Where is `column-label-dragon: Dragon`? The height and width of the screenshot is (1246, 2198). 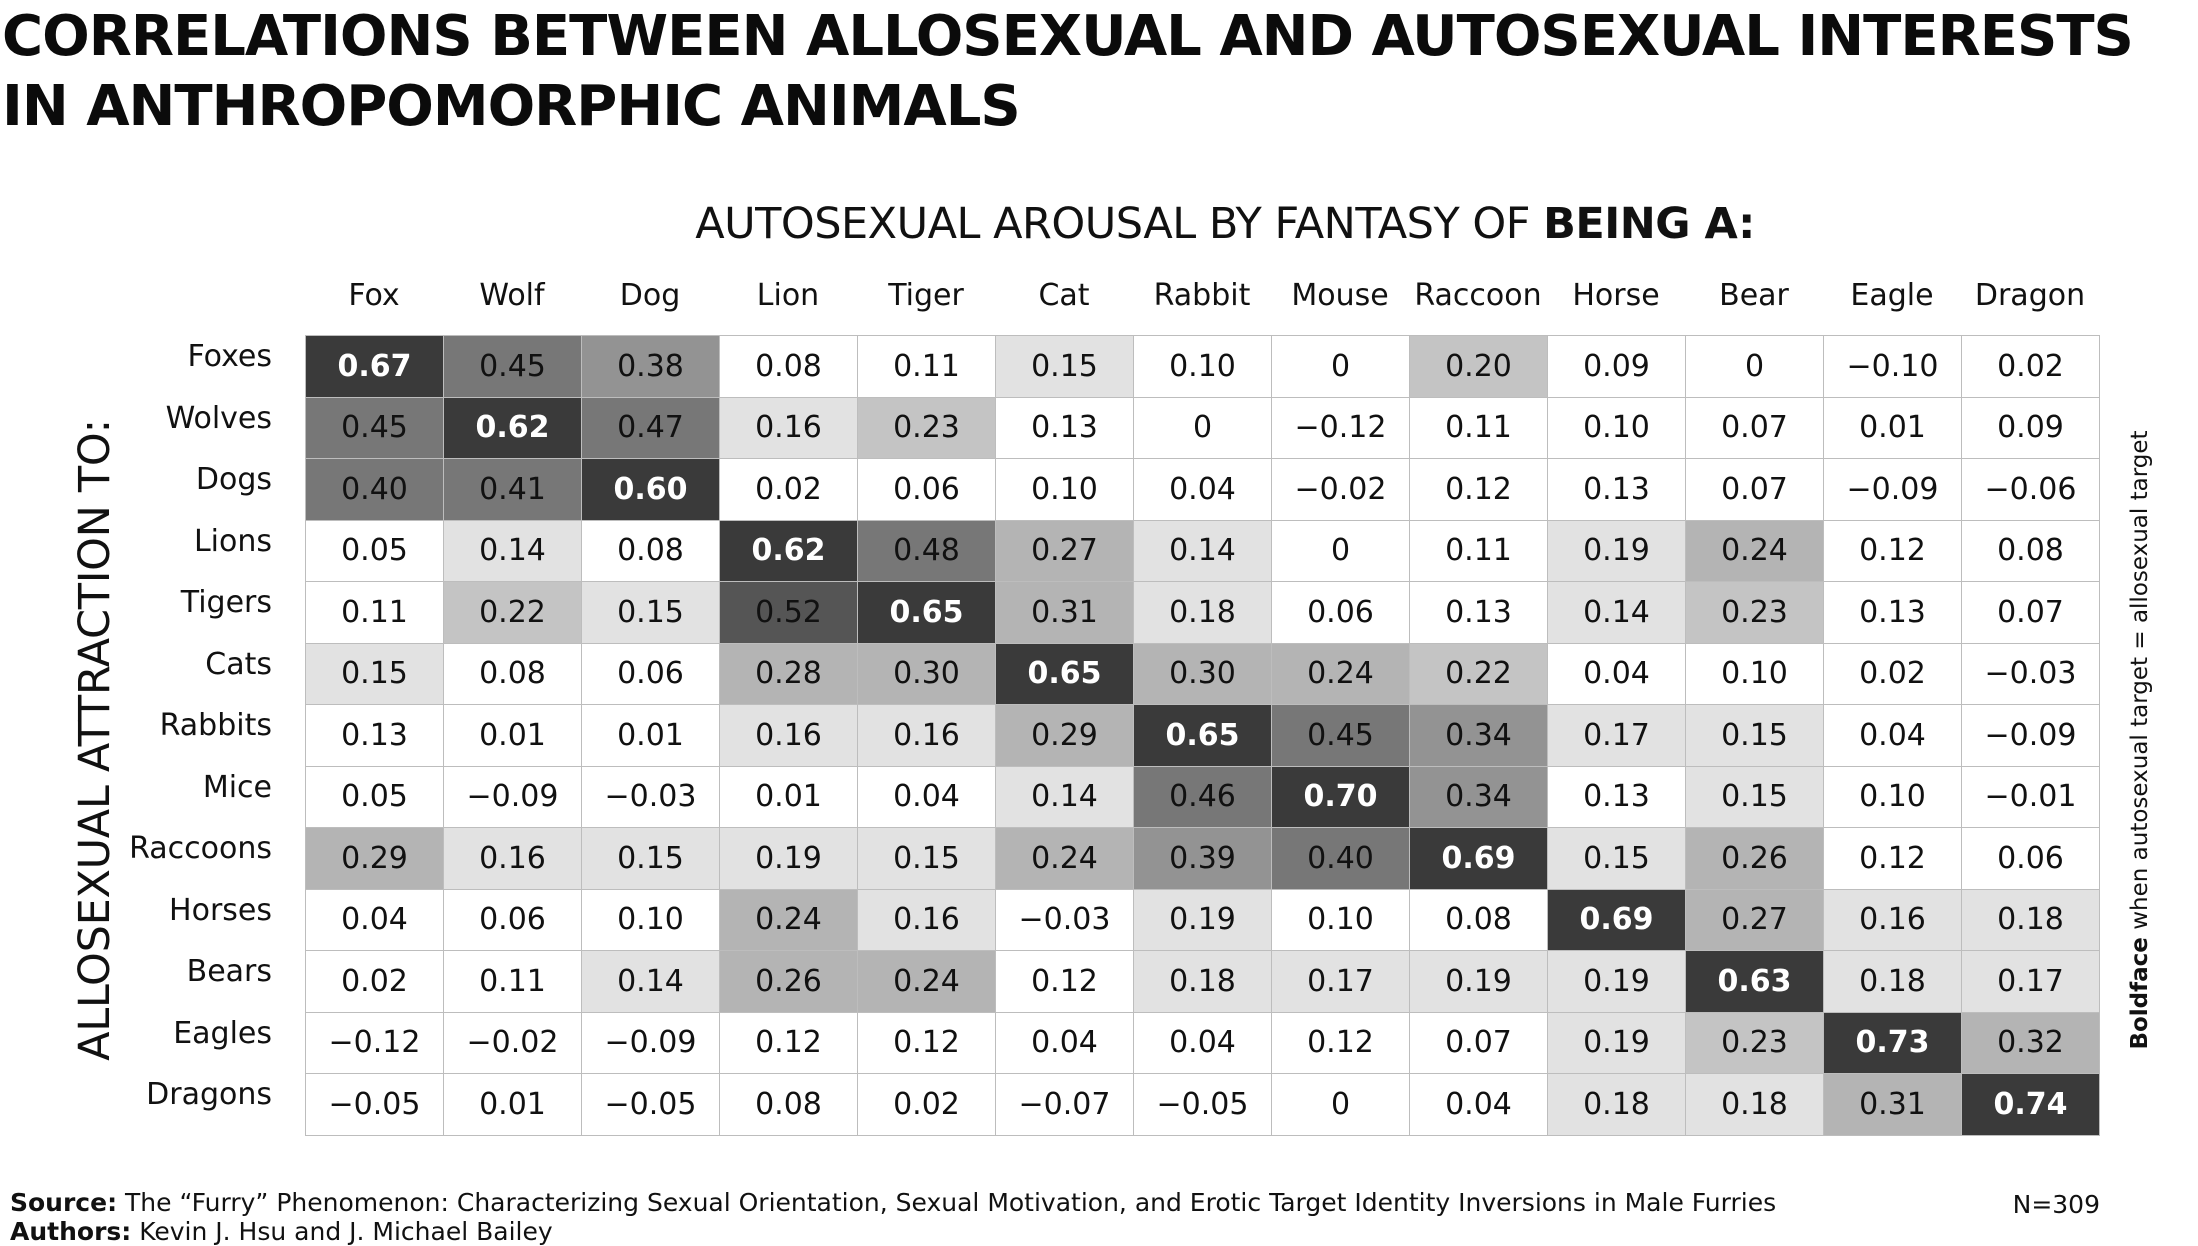
column-label-dragon: Dragon is located at coordinates (2030, 295).